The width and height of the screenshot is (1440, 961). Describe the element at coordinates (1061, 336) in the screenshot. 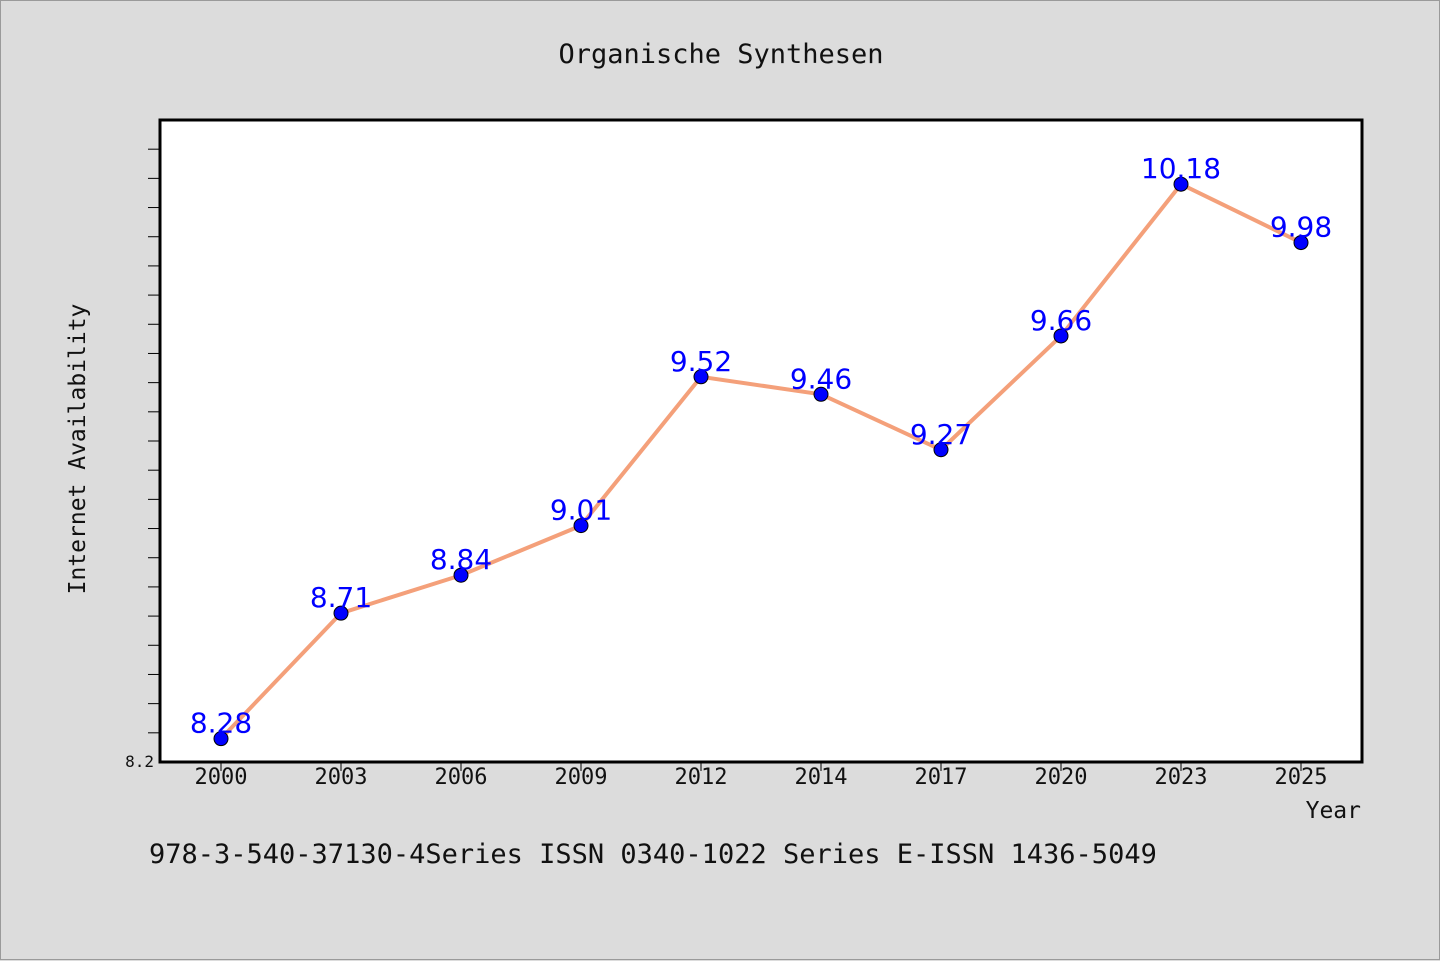

I see `data-point-2020` at that location.